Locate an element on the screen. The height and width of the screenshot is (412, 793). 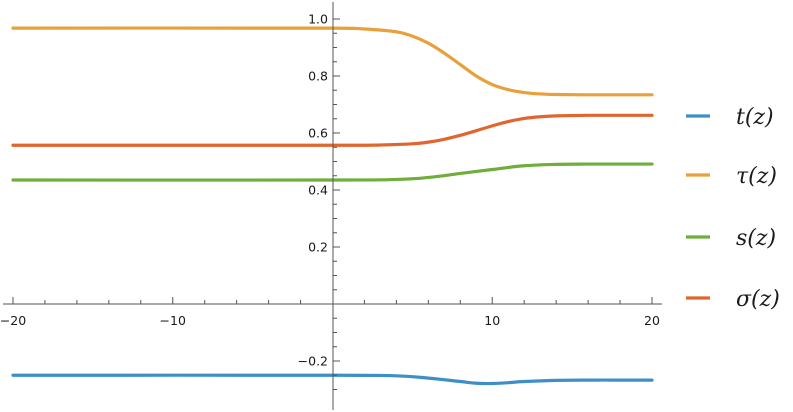
legend: t(z) τ(z) s(z) σ(z) is located at coordinates (733, 208).